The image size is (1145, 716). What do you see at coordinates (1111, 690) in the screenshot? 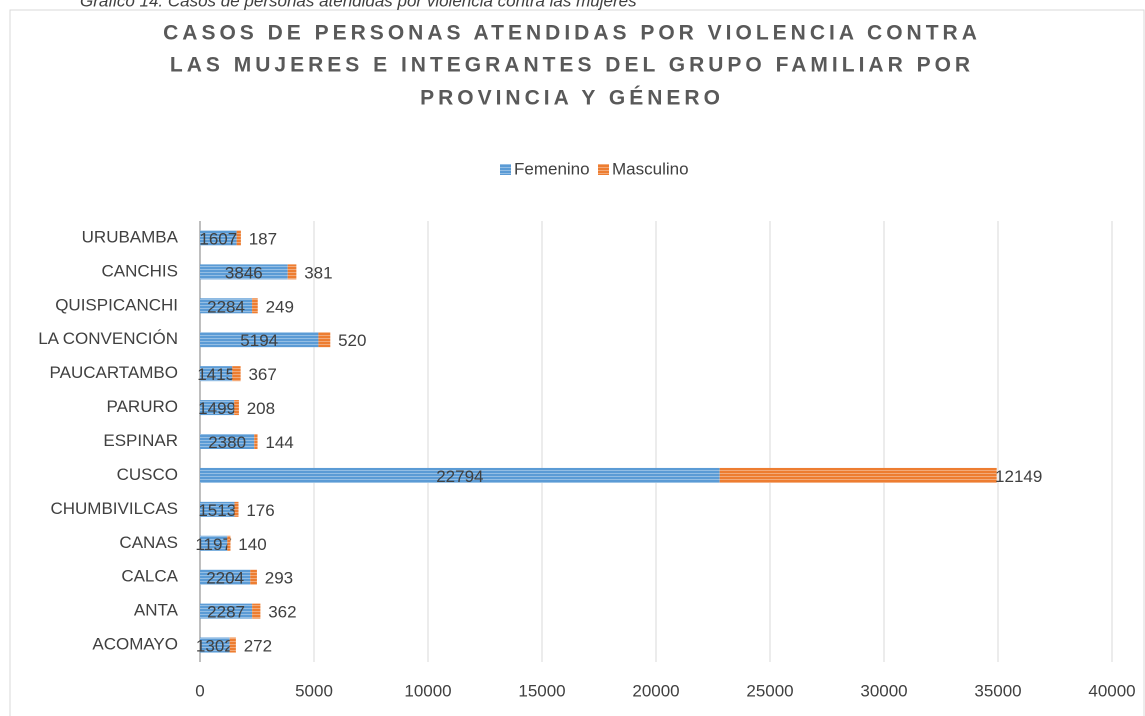
I see `x-tick-label: 40000` at bounding box center [1111, 690].